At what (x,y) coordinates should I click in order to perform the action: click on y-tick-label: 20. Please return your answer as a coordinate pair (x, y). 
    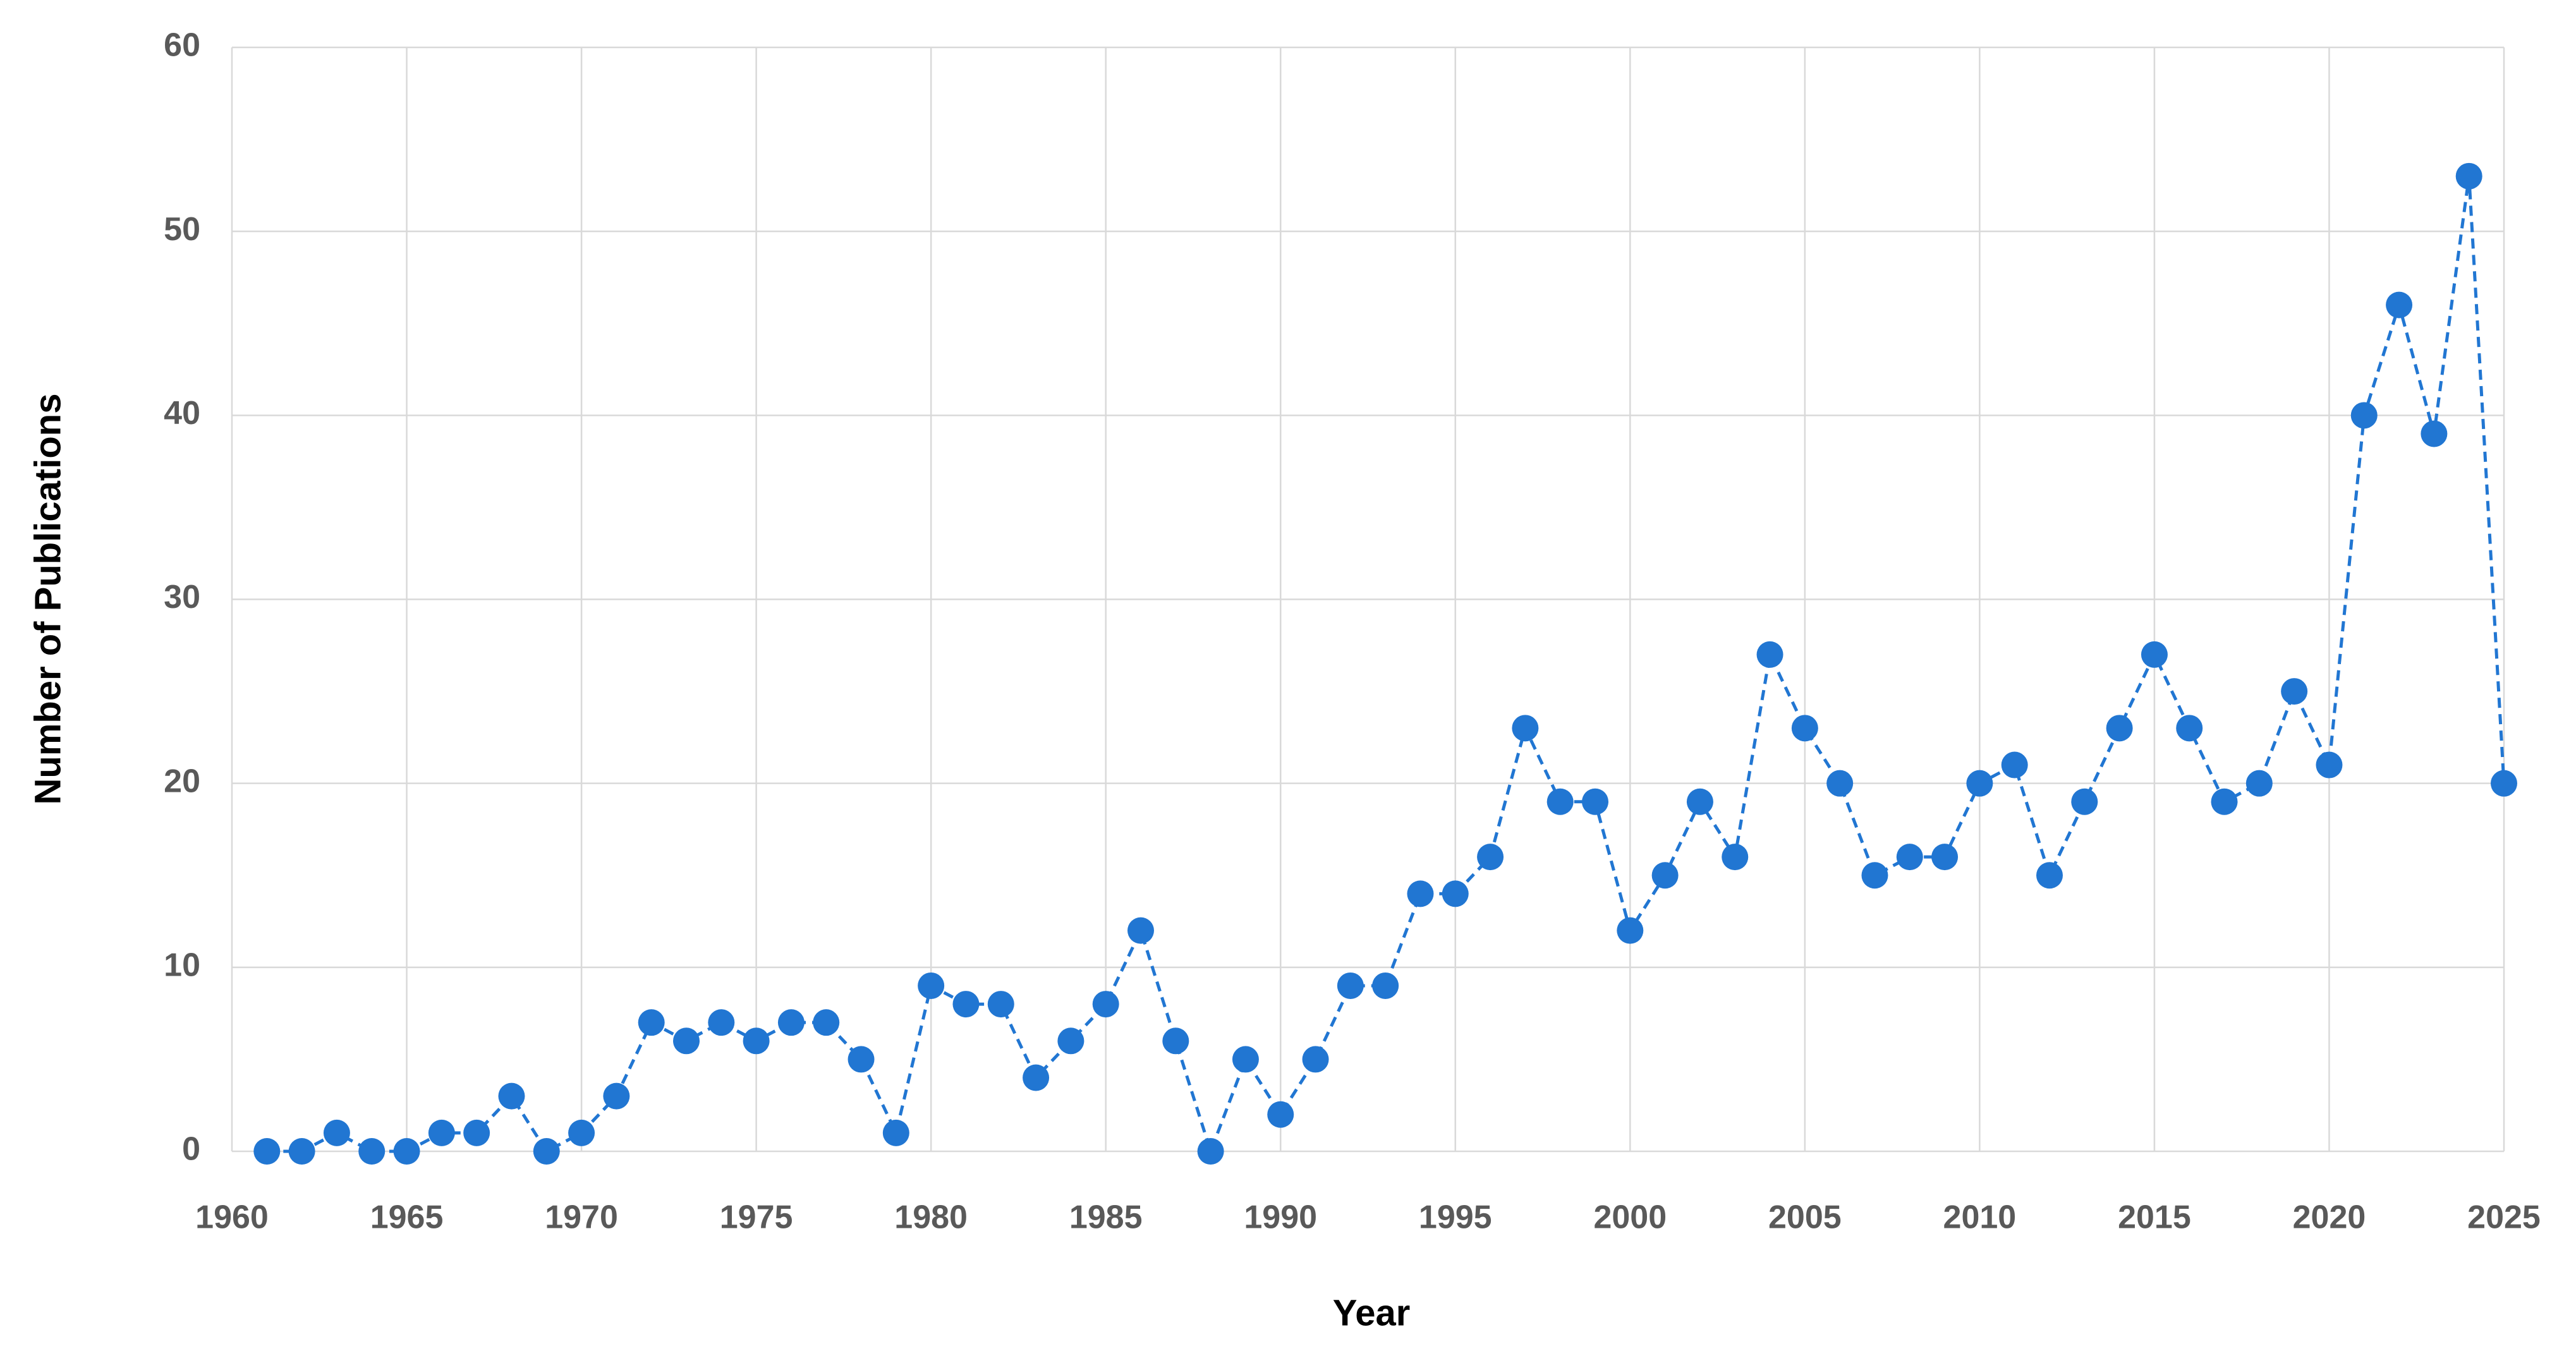
    Looking at the image, I should click on (182, 781).